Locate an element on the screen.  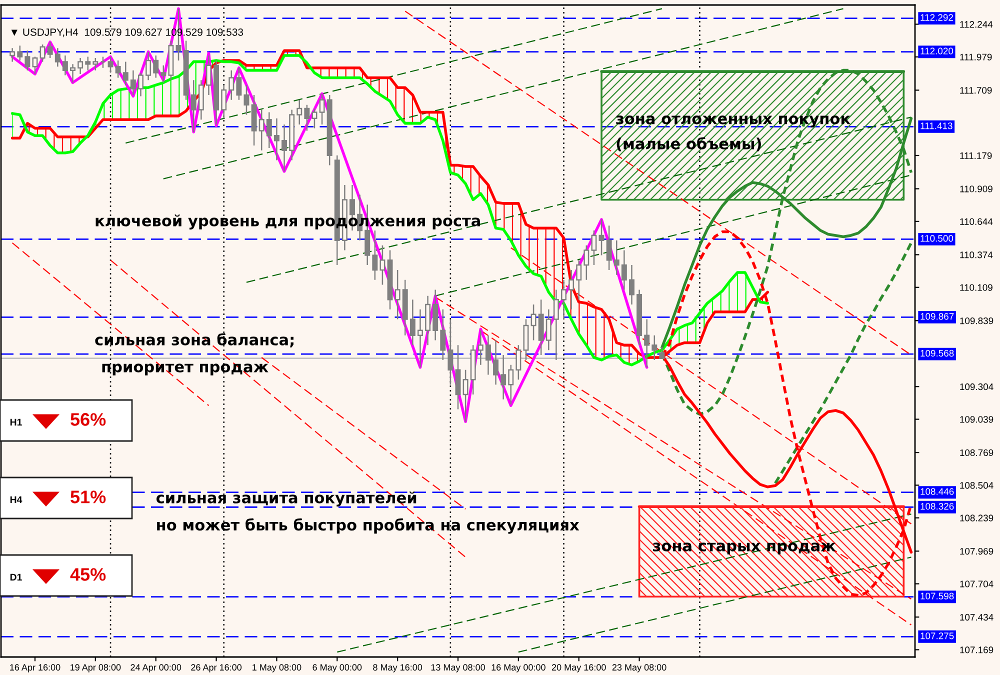
x-tick-label: 16 May 00:00 is located at coordinates (519, 668).